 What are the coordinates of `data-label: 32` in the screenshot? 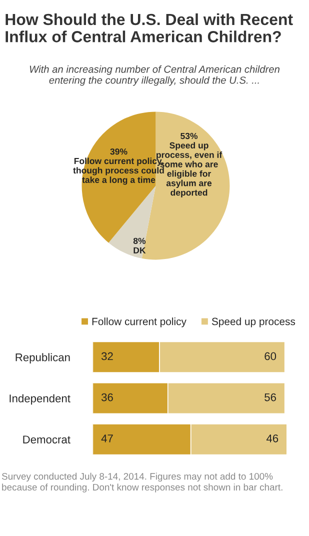 It's located at (107, 356).